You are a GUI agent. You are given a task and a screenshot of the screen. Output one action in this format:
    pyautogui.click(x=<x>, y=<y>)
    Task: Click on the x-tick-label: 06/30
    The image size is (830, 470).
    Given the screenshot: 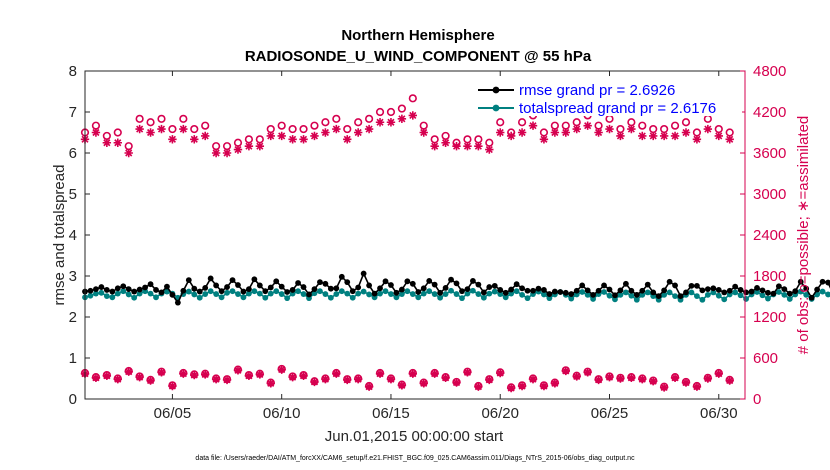 What is the action you would take?
    pyautogui.click(x=719, y=413)
    